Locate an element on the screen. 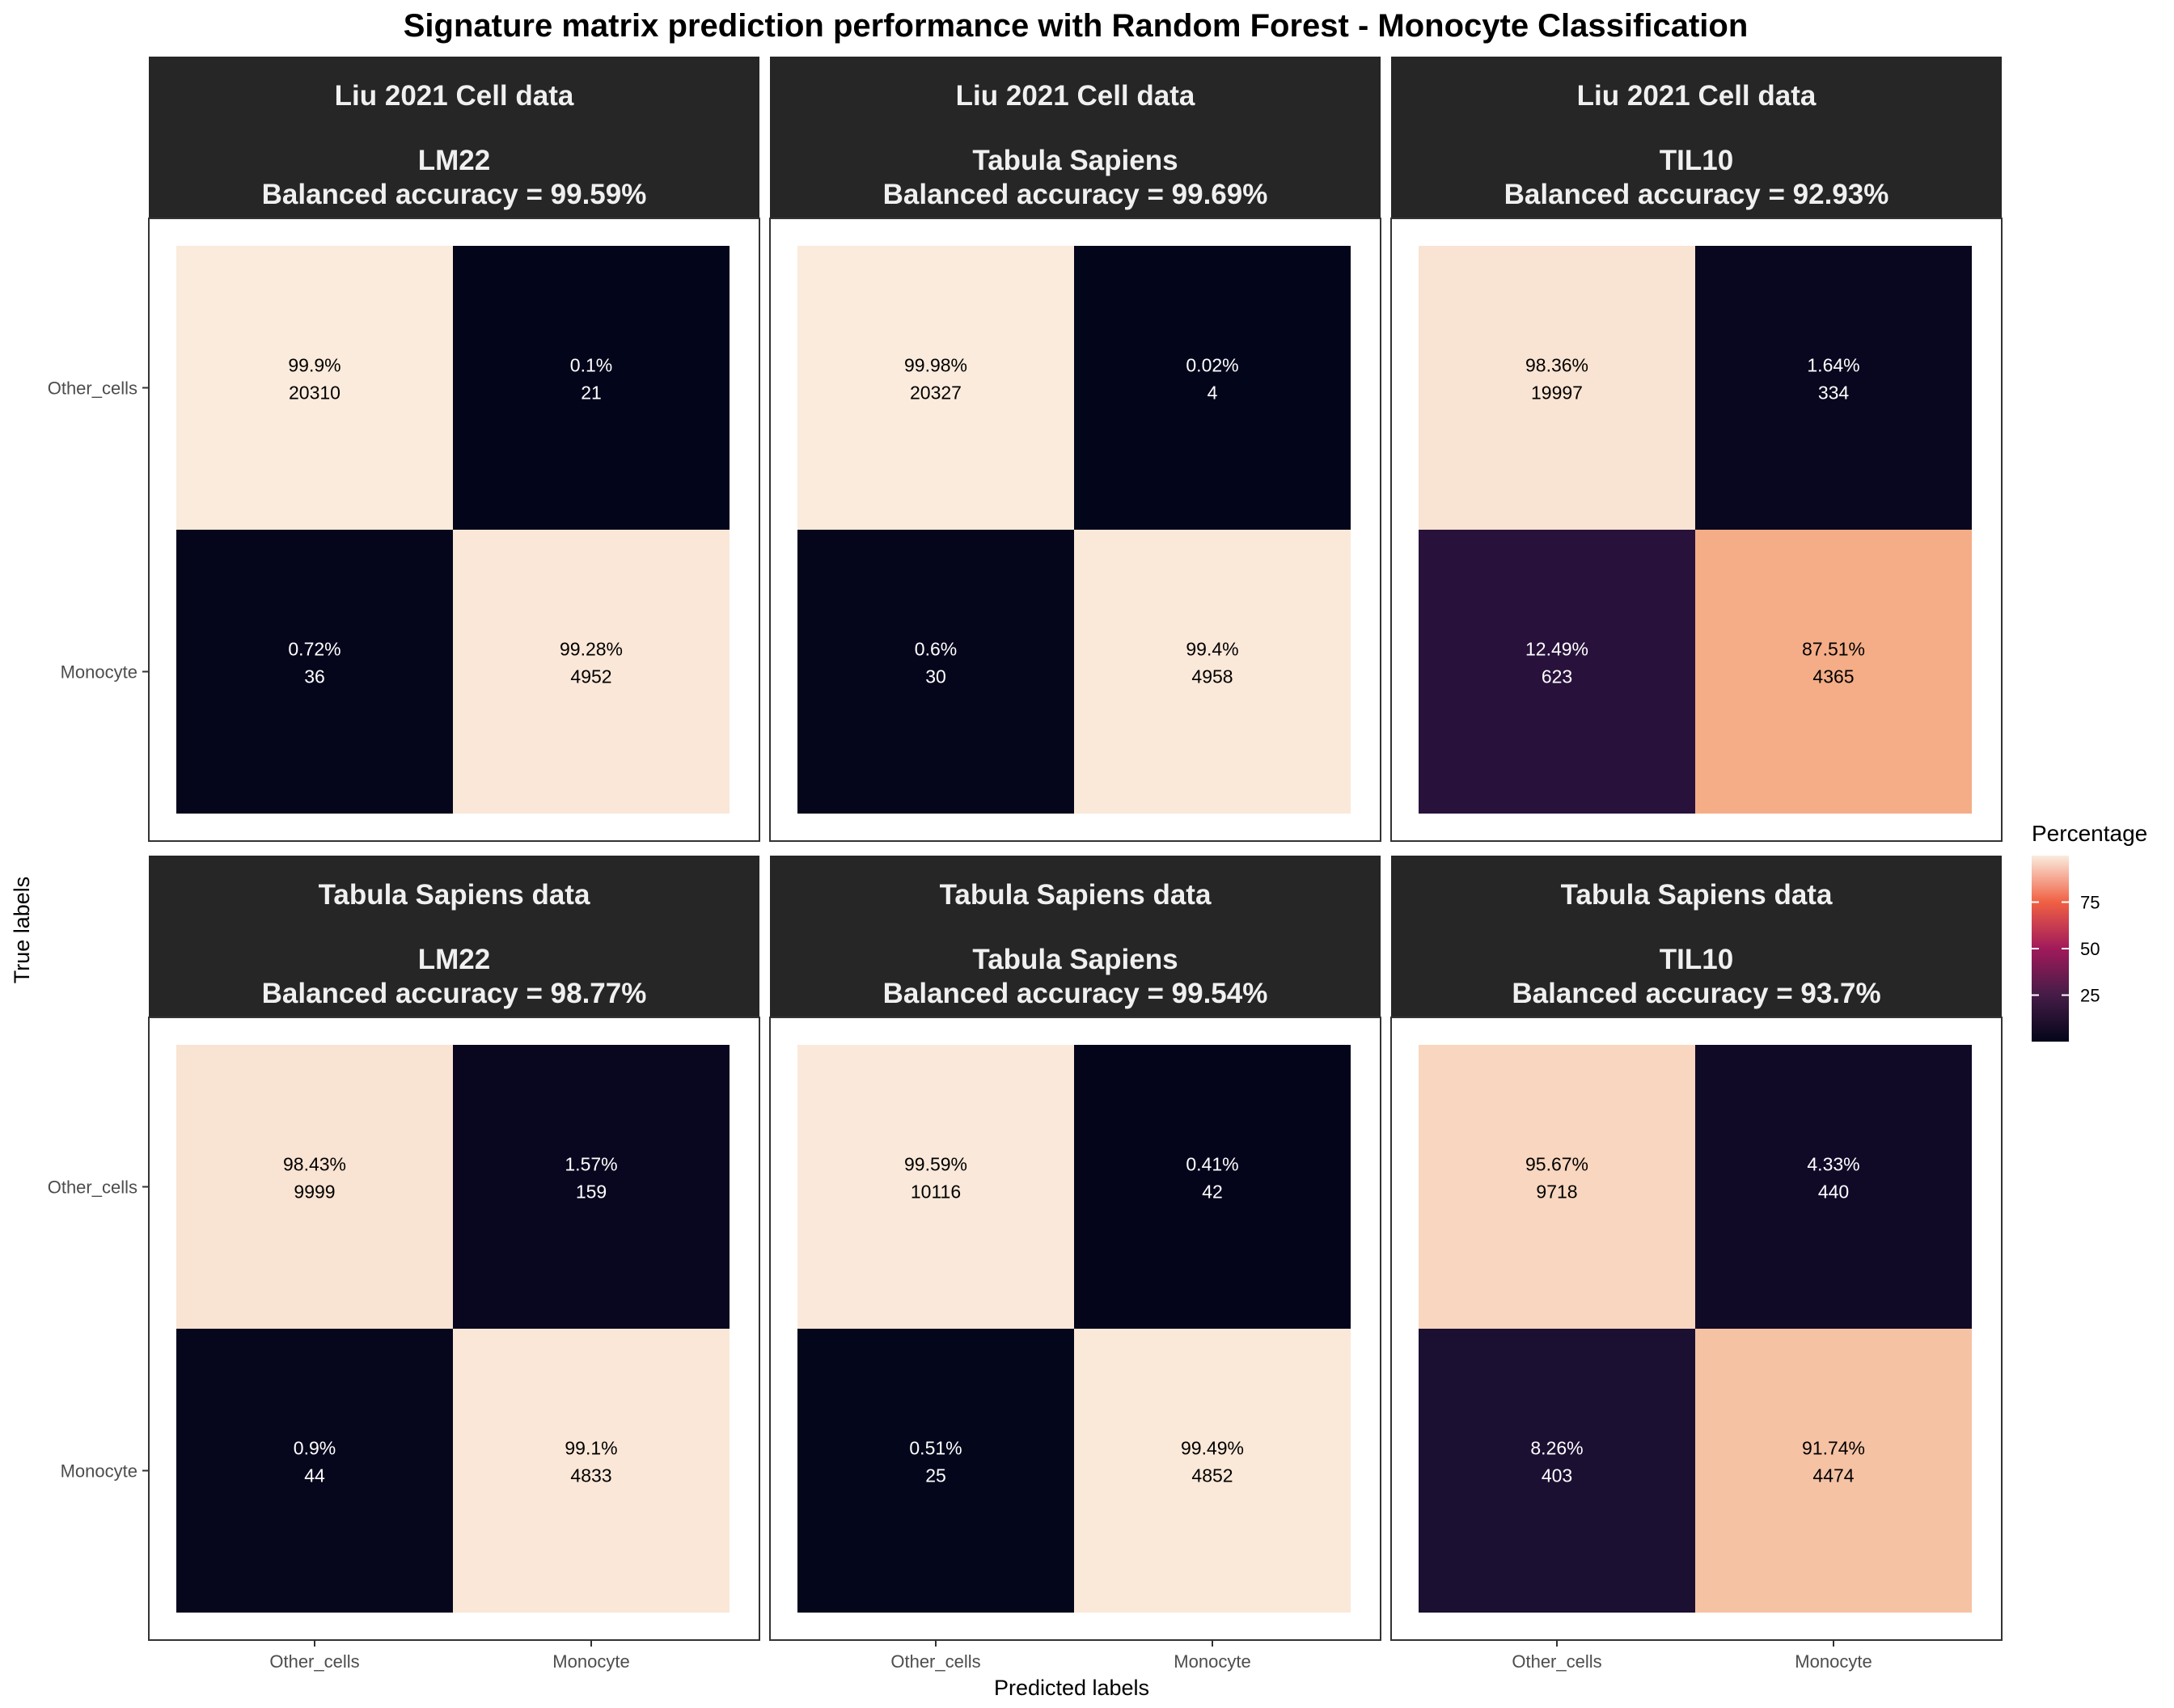 This screenshot has height=1708, width=2174. cell-percentage-label: 0.6% is located at coordinates (936, 649).